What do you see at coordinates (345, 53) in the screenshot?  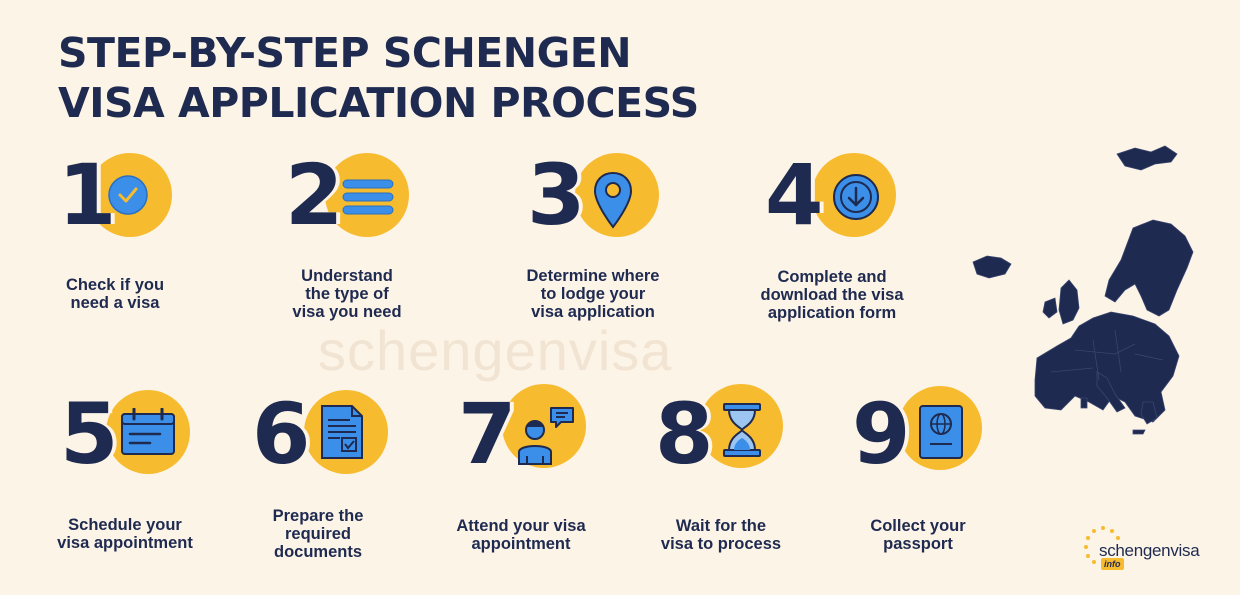 I see `title-line-1: STEP-BY-STEP SCHENGEN` at bounding box center [345, 53].